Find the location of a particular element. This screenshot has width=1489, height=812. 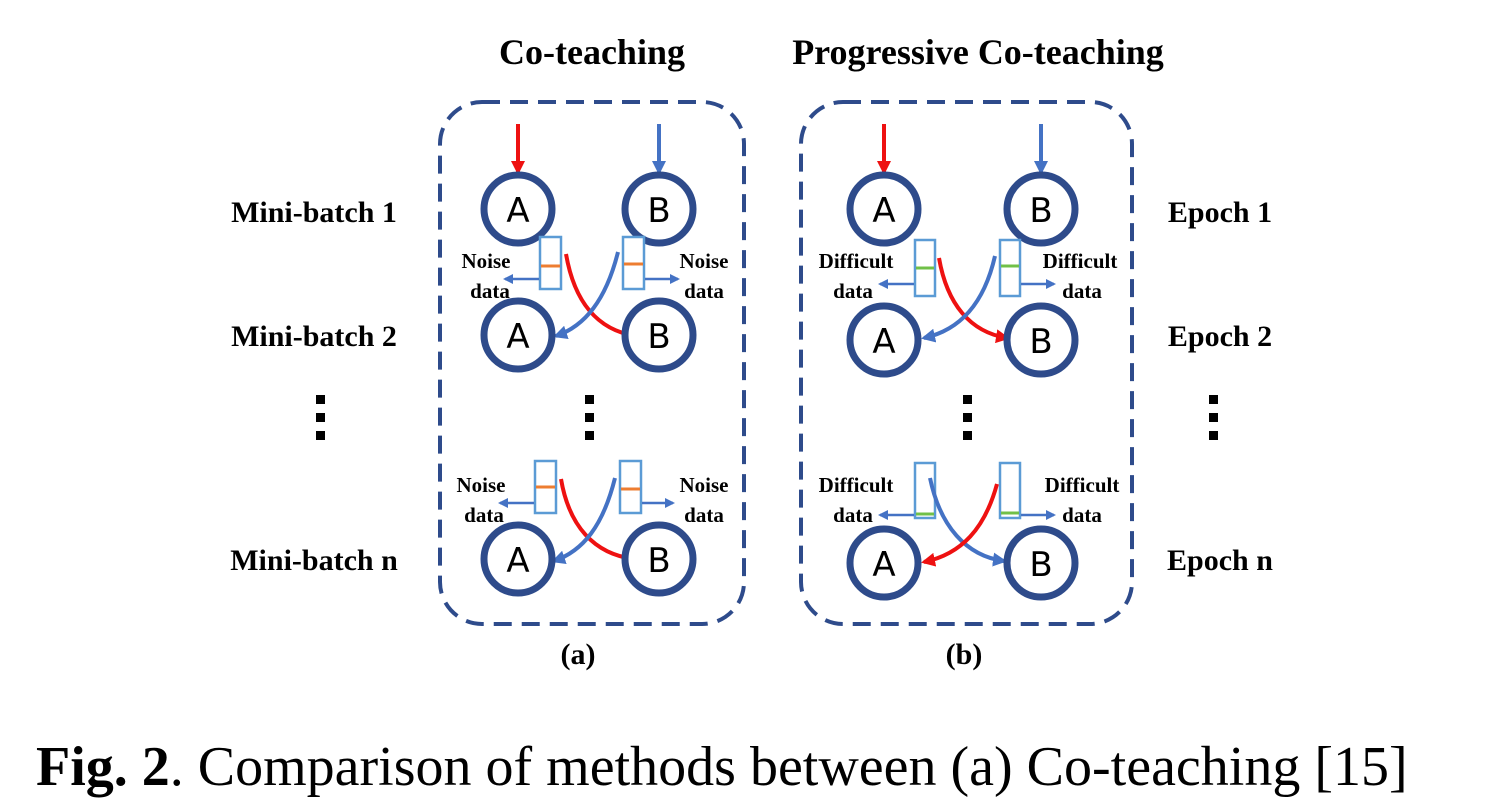

node-a-rown: A is located at coordinates (518, 559).